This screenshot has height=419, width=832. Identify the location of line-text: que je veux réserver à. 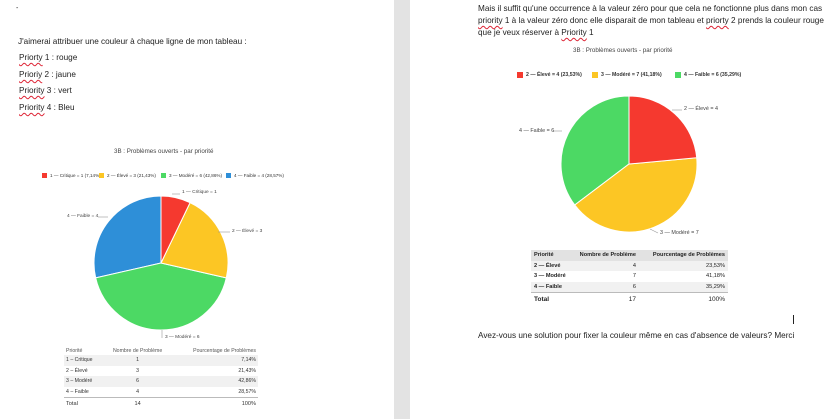
(520, 32).